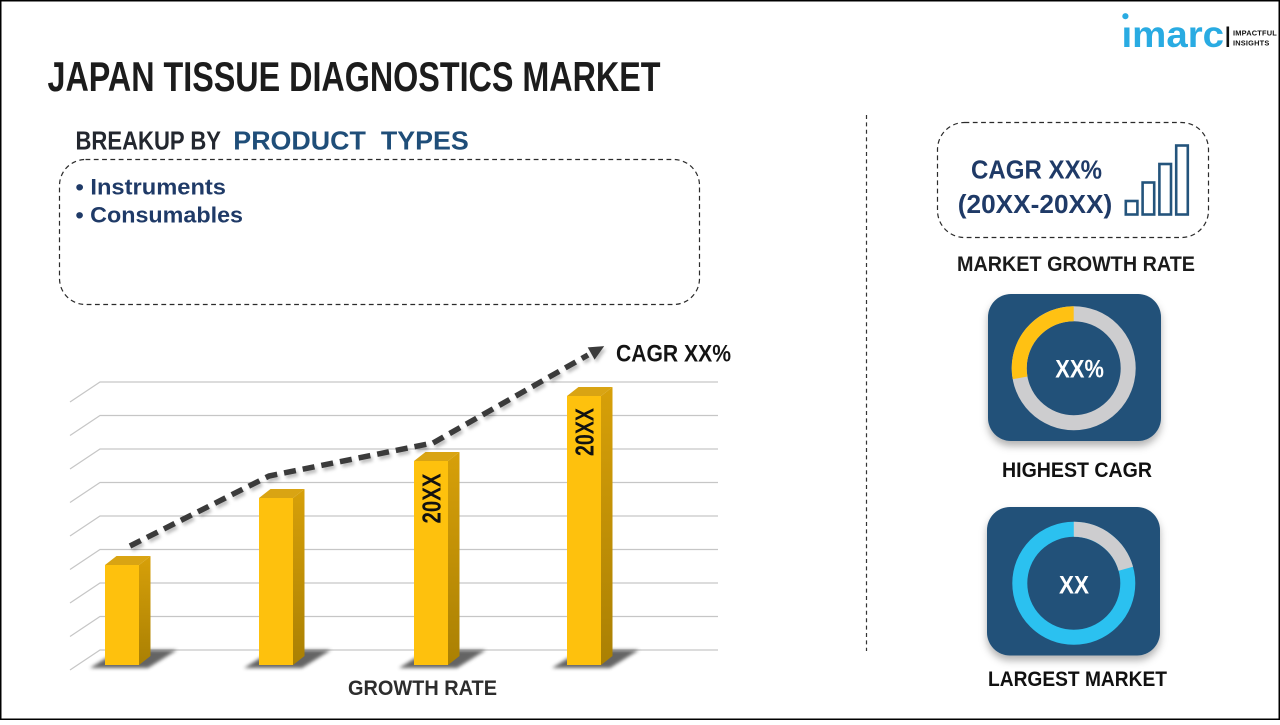  I want to click on svg-text: (20XX-20XX), so click(1035, 204).